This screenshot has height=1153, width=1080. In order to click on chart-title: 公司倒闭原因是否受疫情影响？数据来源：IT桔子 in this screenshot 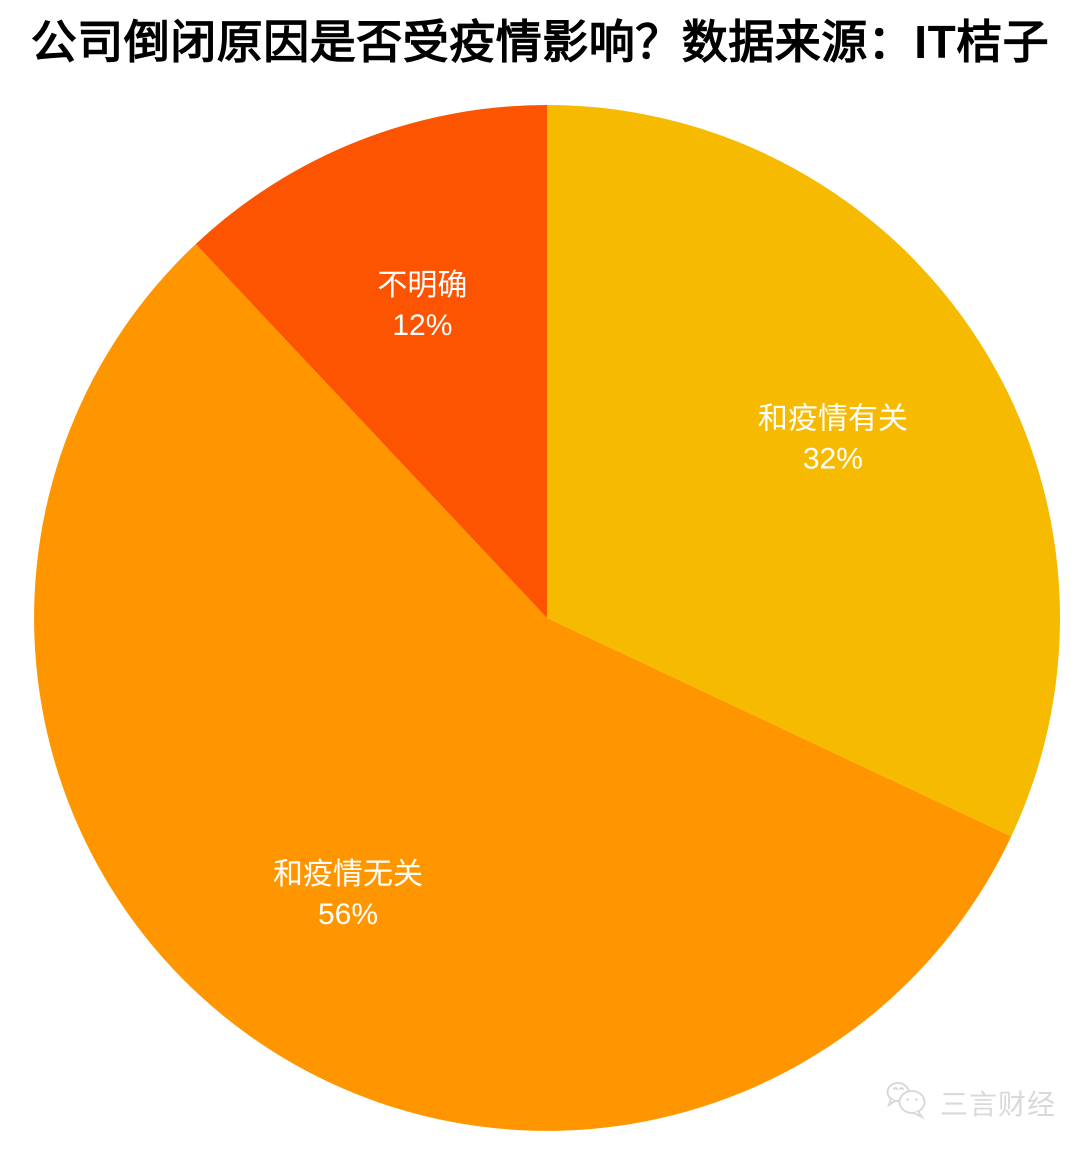, I will do `click(540, 42)`.